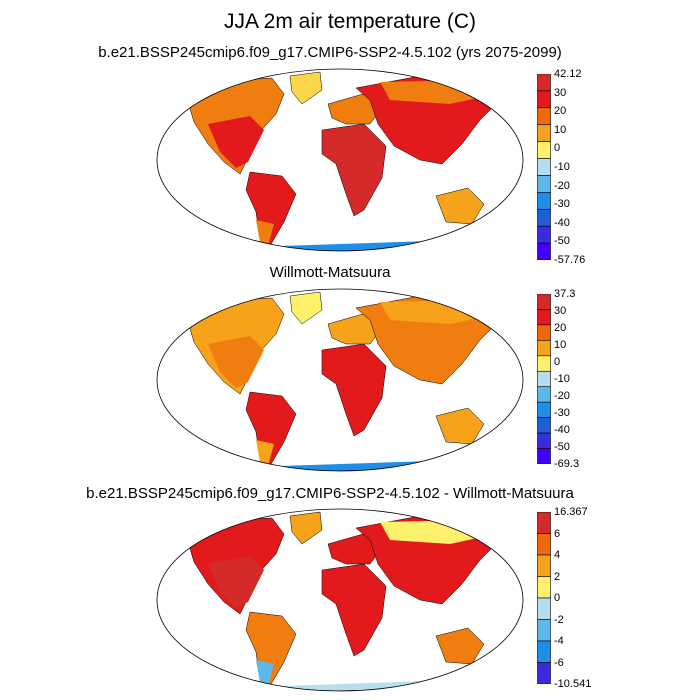  I want to click on colorbar-tick-label: -57.76, so click(570, 260).